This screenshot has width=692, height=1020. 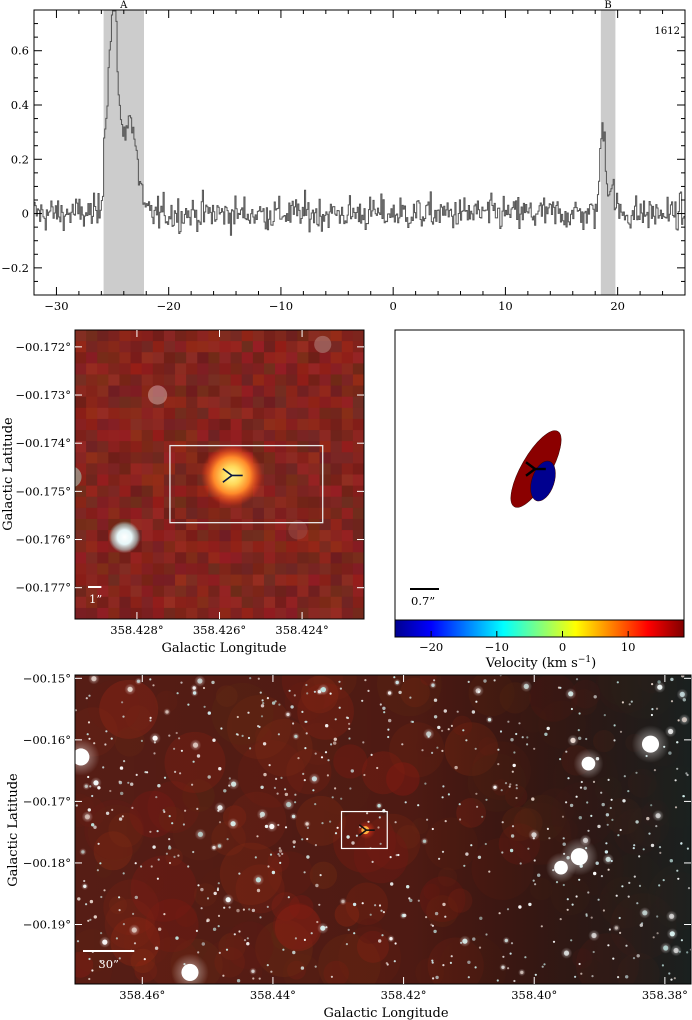 What do you see at coordinates (561, 867) in the screenshot?
I see `bright-star` at bounding box center [561, 867].